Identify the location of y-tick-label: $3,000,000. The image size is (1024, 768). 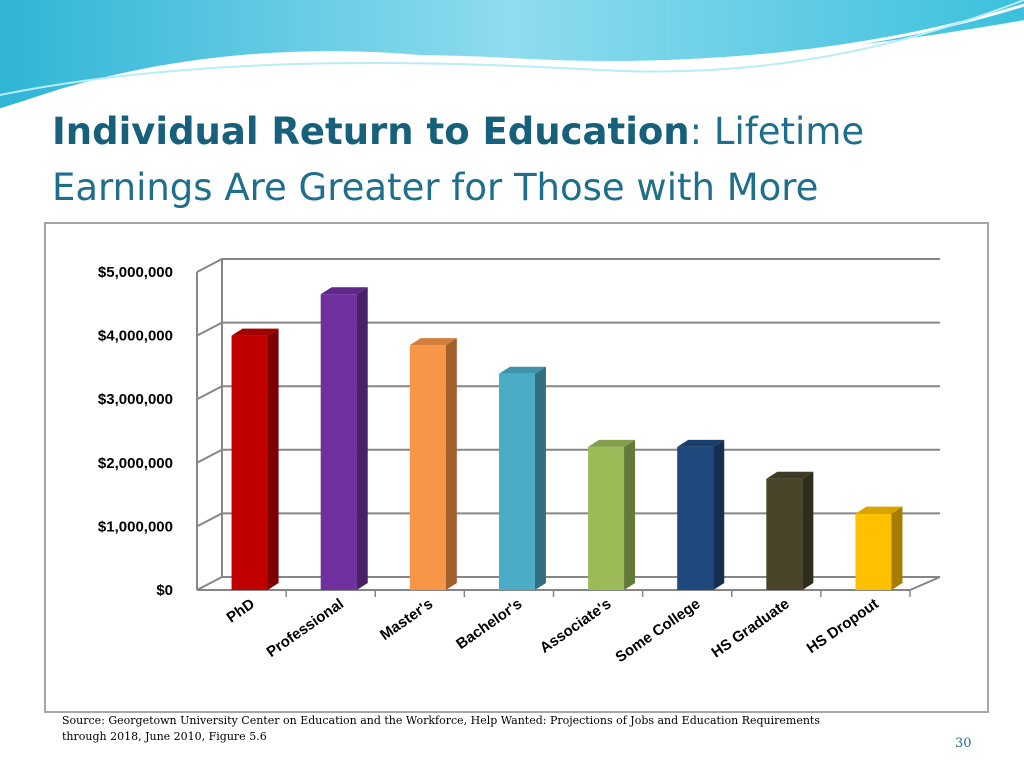
(135, 399).